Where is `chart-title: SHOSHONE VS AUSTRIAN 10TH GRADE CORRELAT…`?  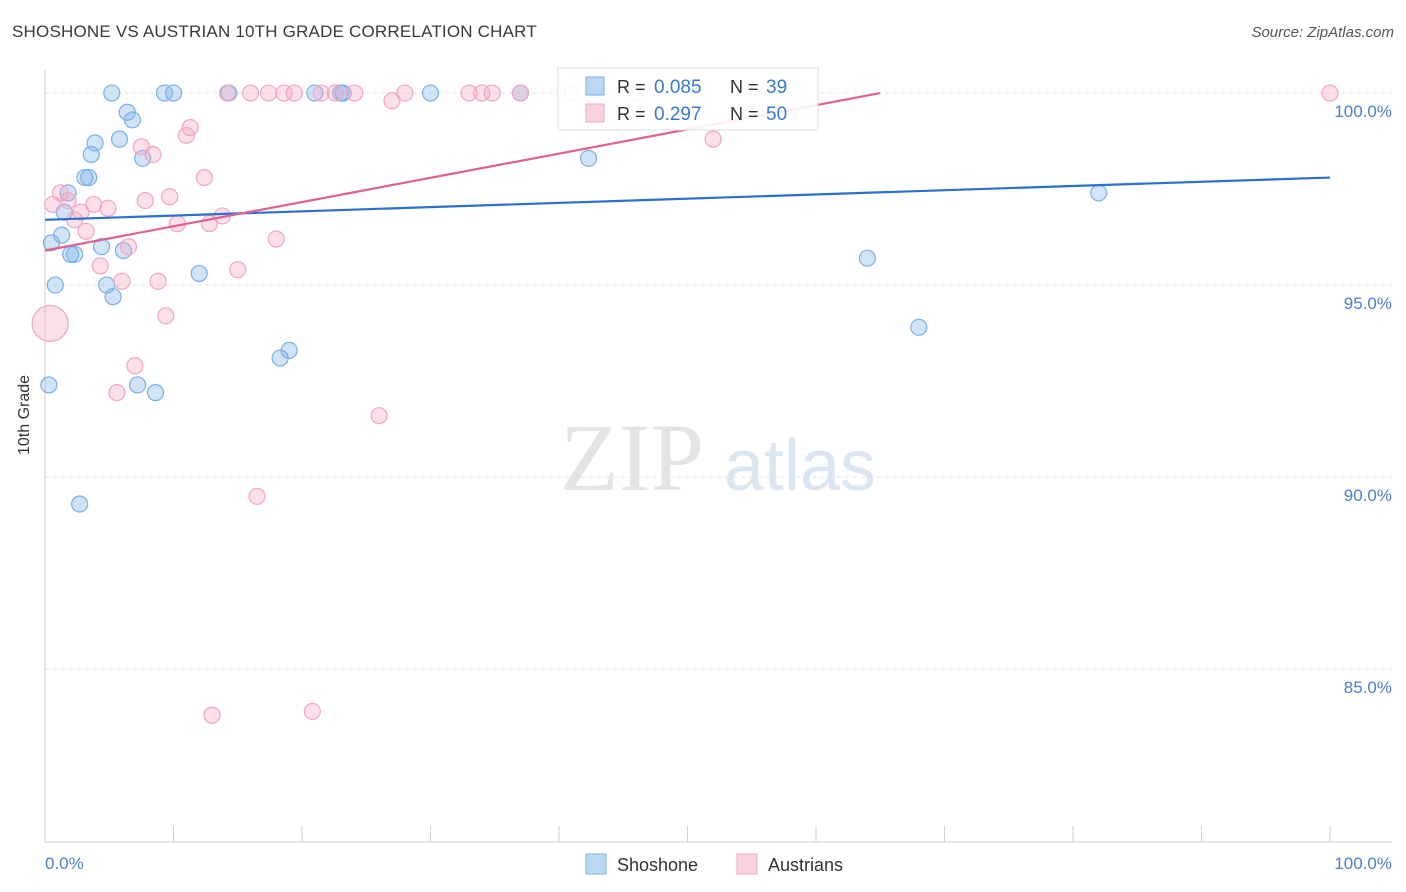
chart-title: SHOSHONE VS AUSTRIAN 10TH GRADE CORRELAT… is located at coordinates (274, 31).